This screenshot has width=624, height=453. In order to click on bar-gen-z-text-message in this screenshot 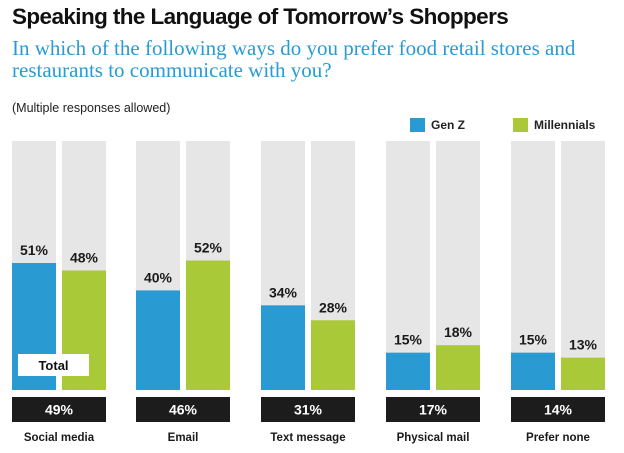, I will do `click(283, 347)`.